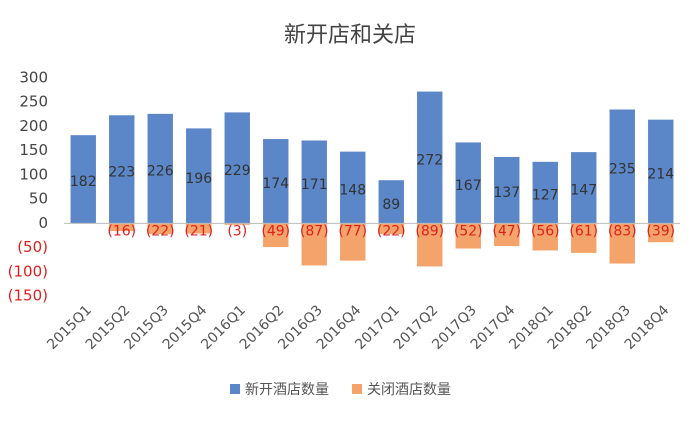 This screenshot has width=700, height=421. What do you see at coordinates (468, 231) in the screenshot?
I see `value-label: (52)` at bounding box center [468, 231].